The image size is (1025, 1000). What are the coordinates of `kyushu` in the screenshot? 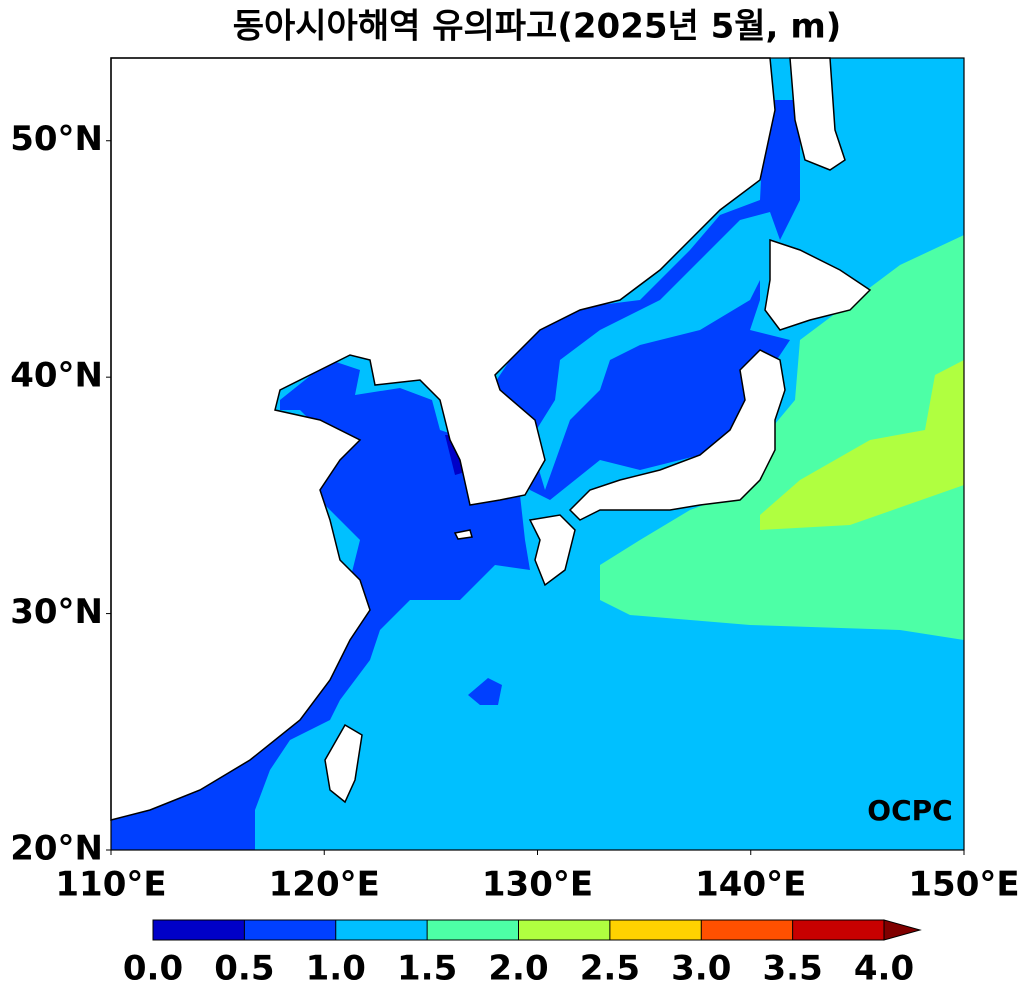 It's located at (552, 550).